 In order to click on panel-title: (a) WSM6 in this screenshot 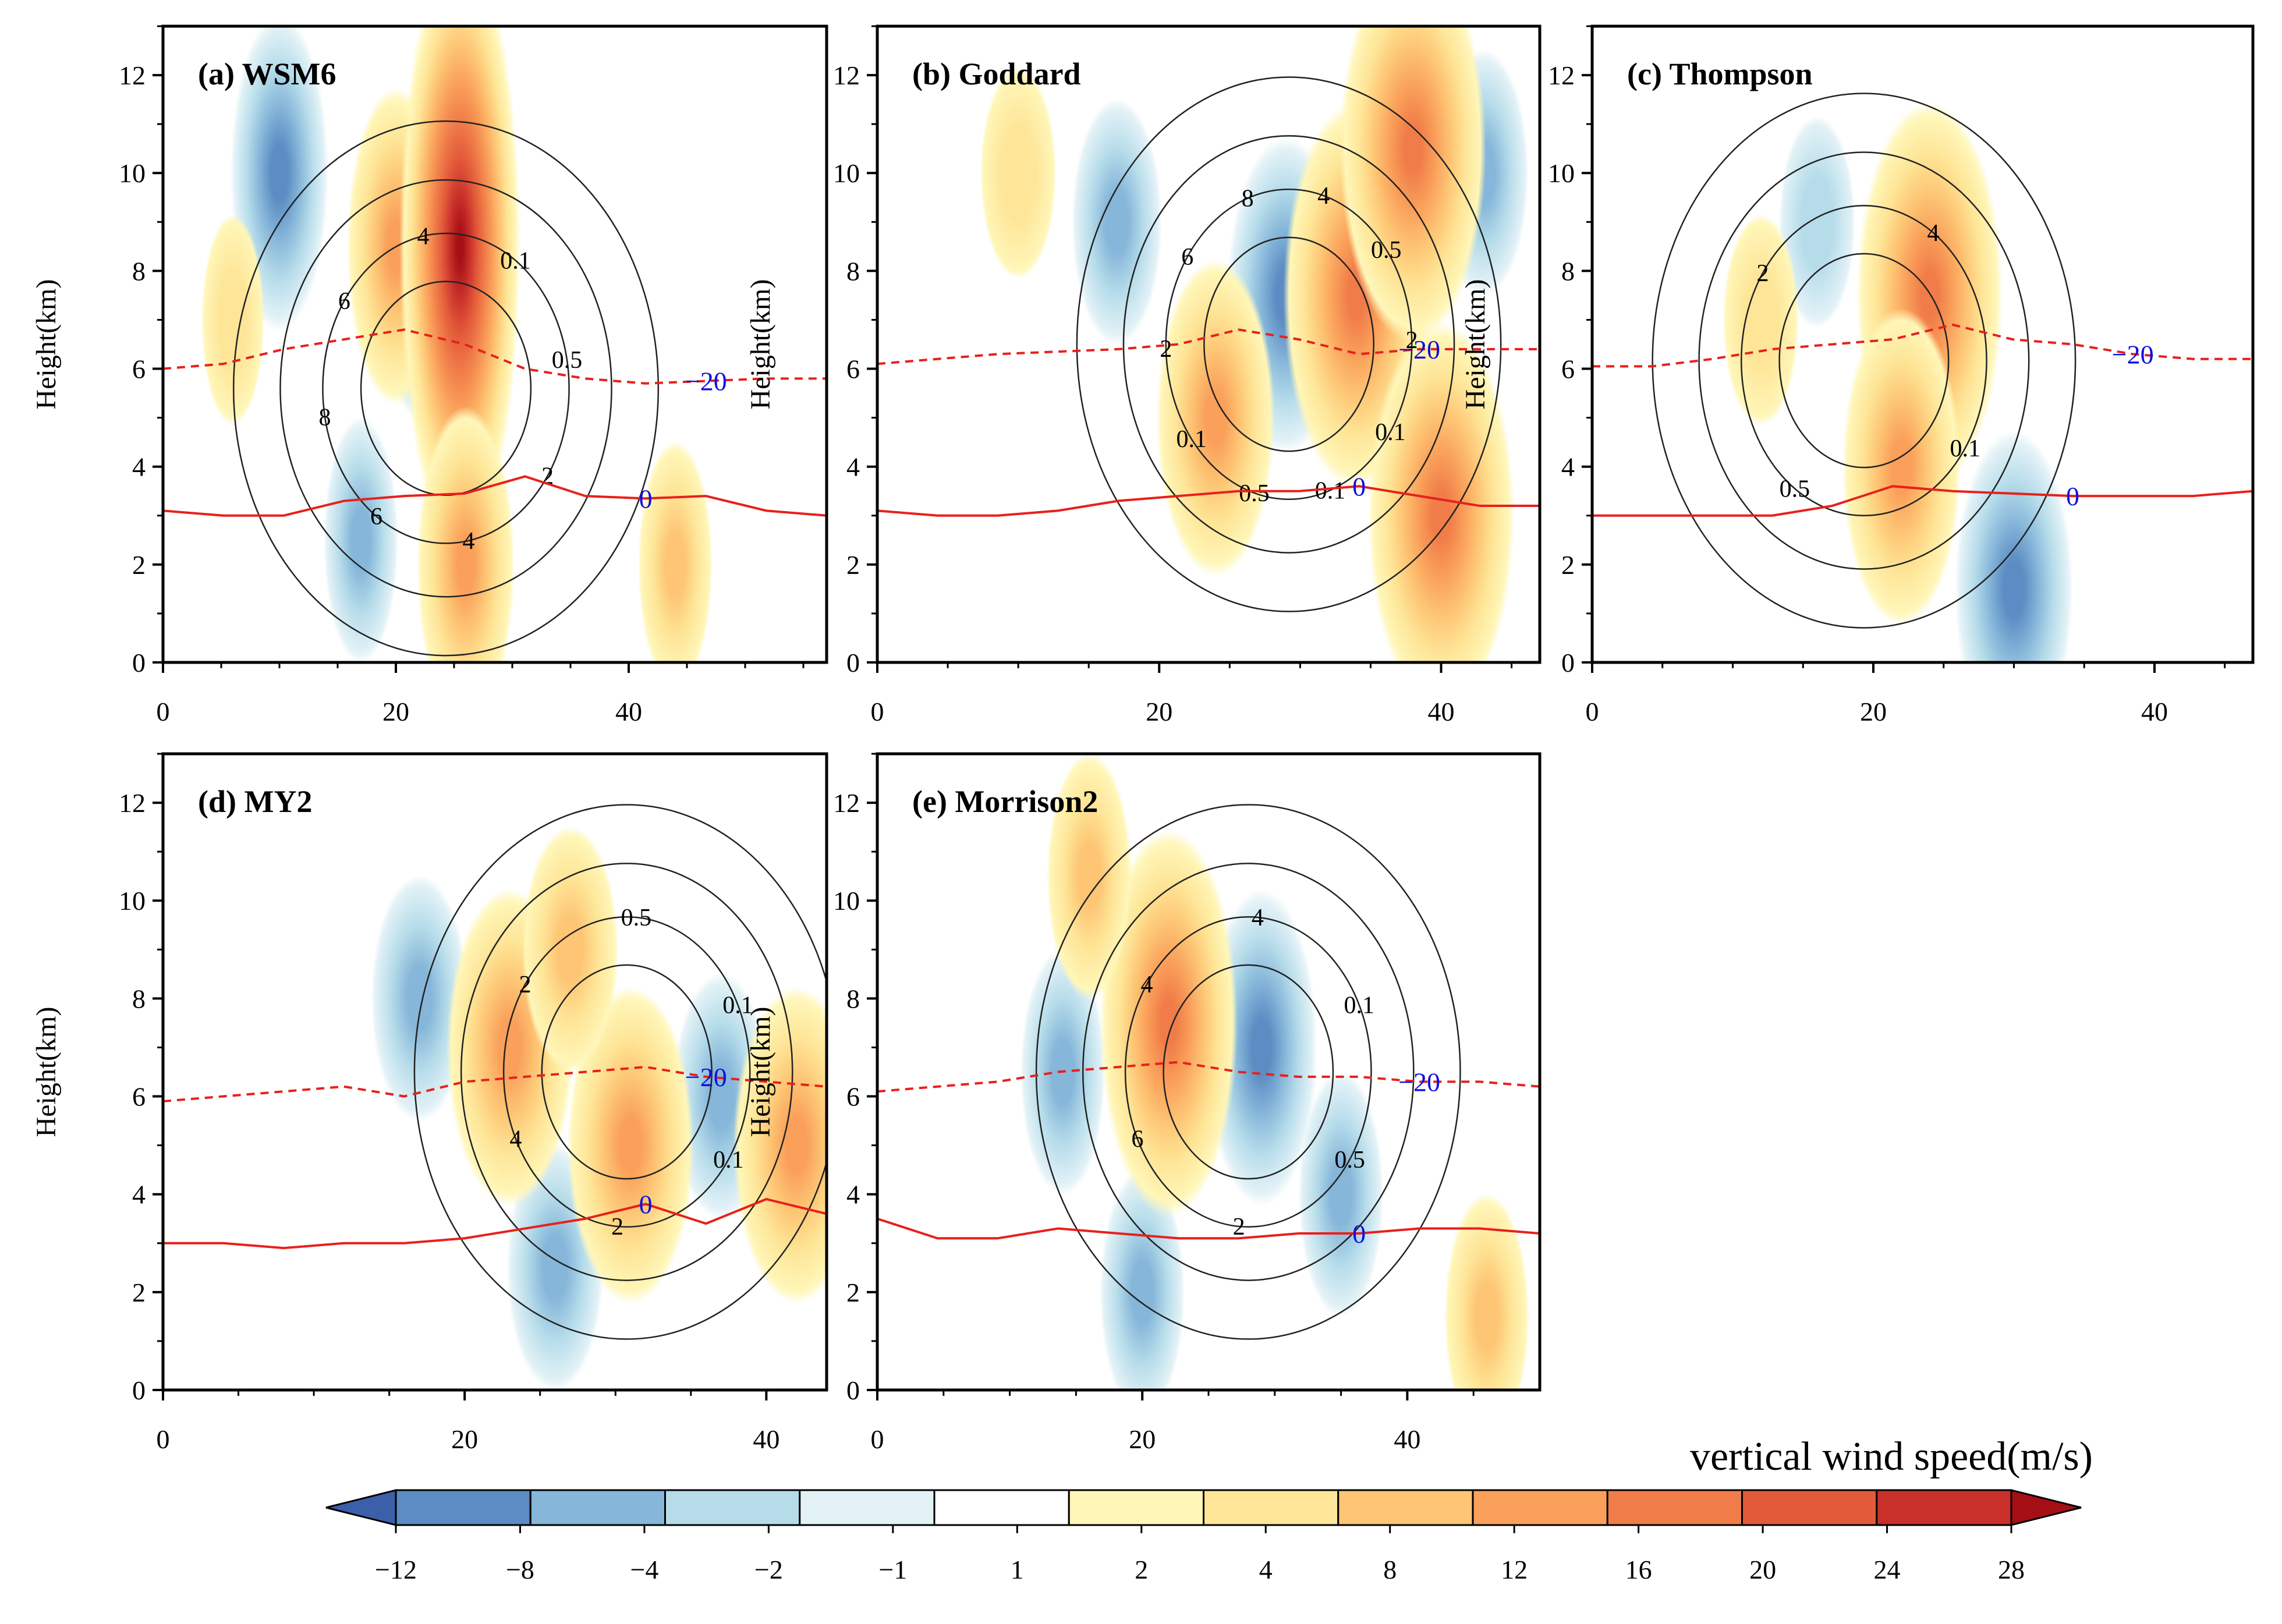, I will do `click(267, 73)`.